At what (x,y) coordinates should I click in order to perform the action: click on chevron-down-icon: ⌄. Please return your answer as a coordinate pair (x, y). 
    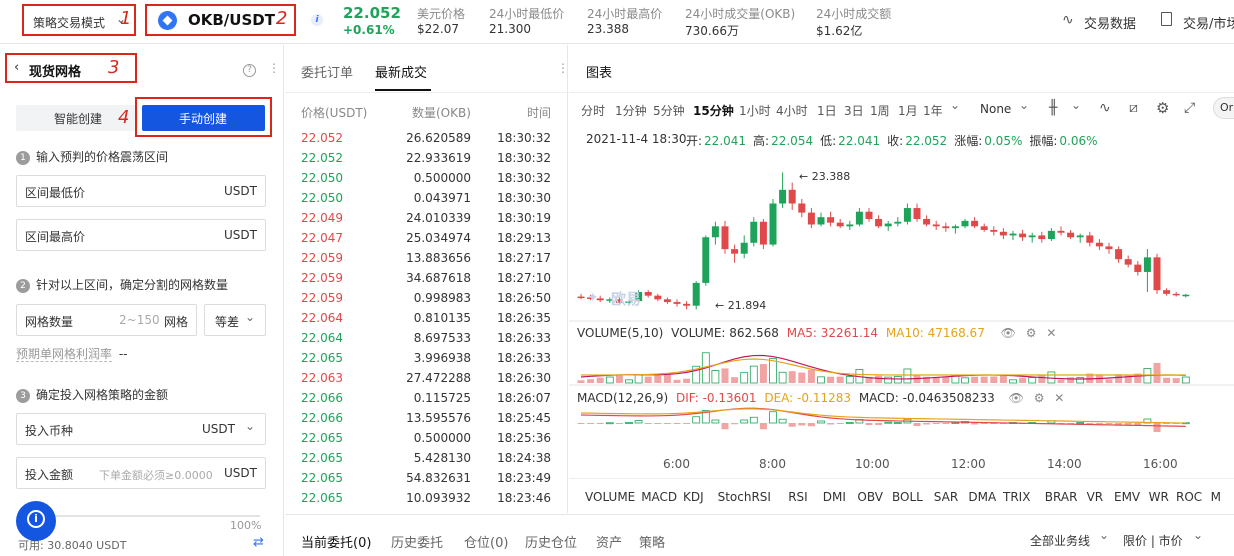
    Looking at the image, I should click on (955, 105).